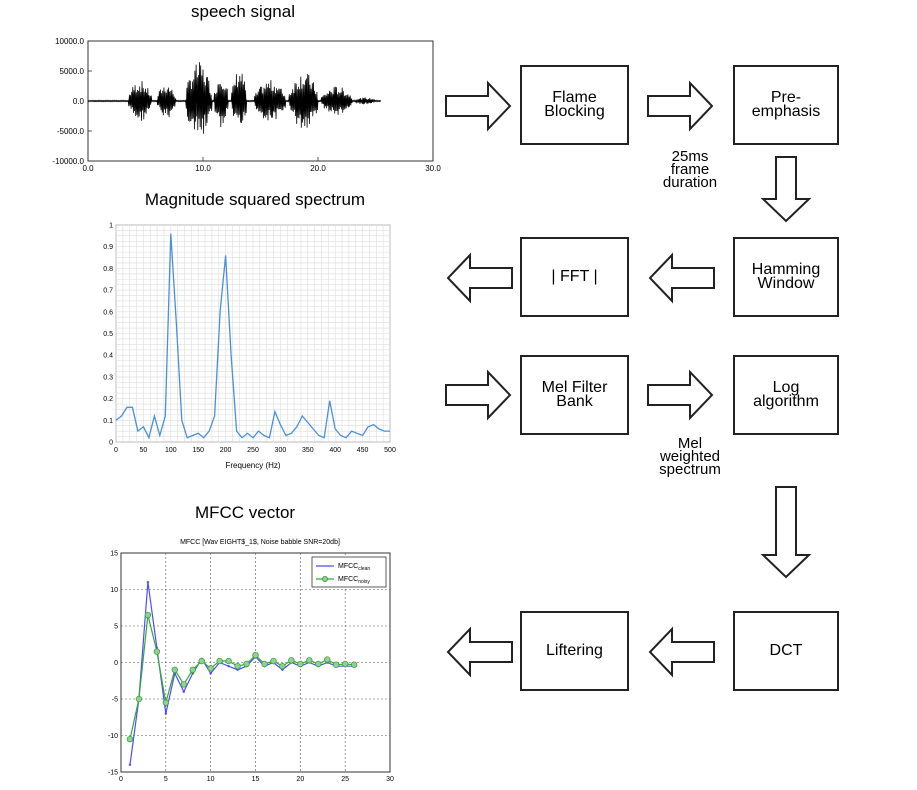 The height and width of the screenshot is (790, 917). I want to click on fft-box: | FFT |, so click(574, 277).